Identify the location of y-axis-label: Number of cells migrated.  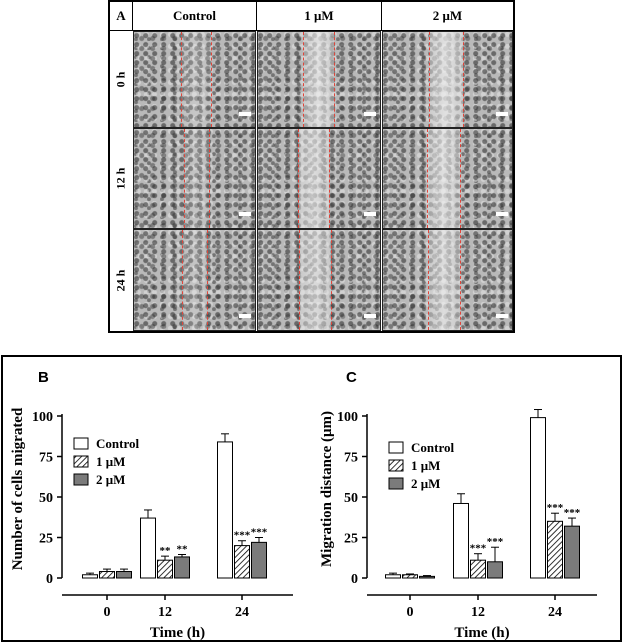
(18, 488).